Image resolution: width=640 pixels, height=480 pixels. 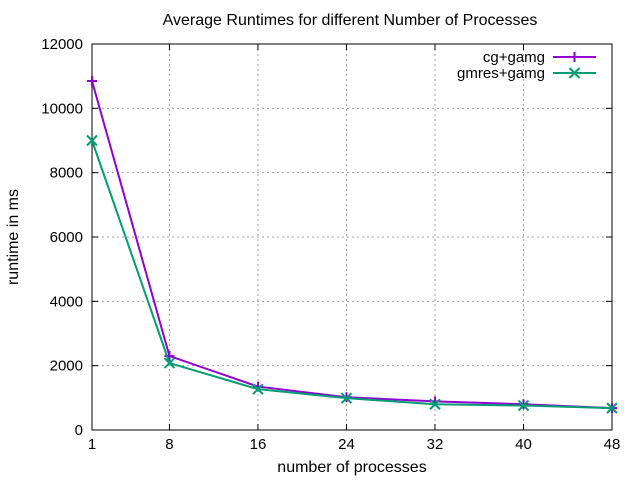 What do you see at coordinates (435, 444) in the screenshot?
I see `x-tick-label: 32` at bounding box center [435, 444].